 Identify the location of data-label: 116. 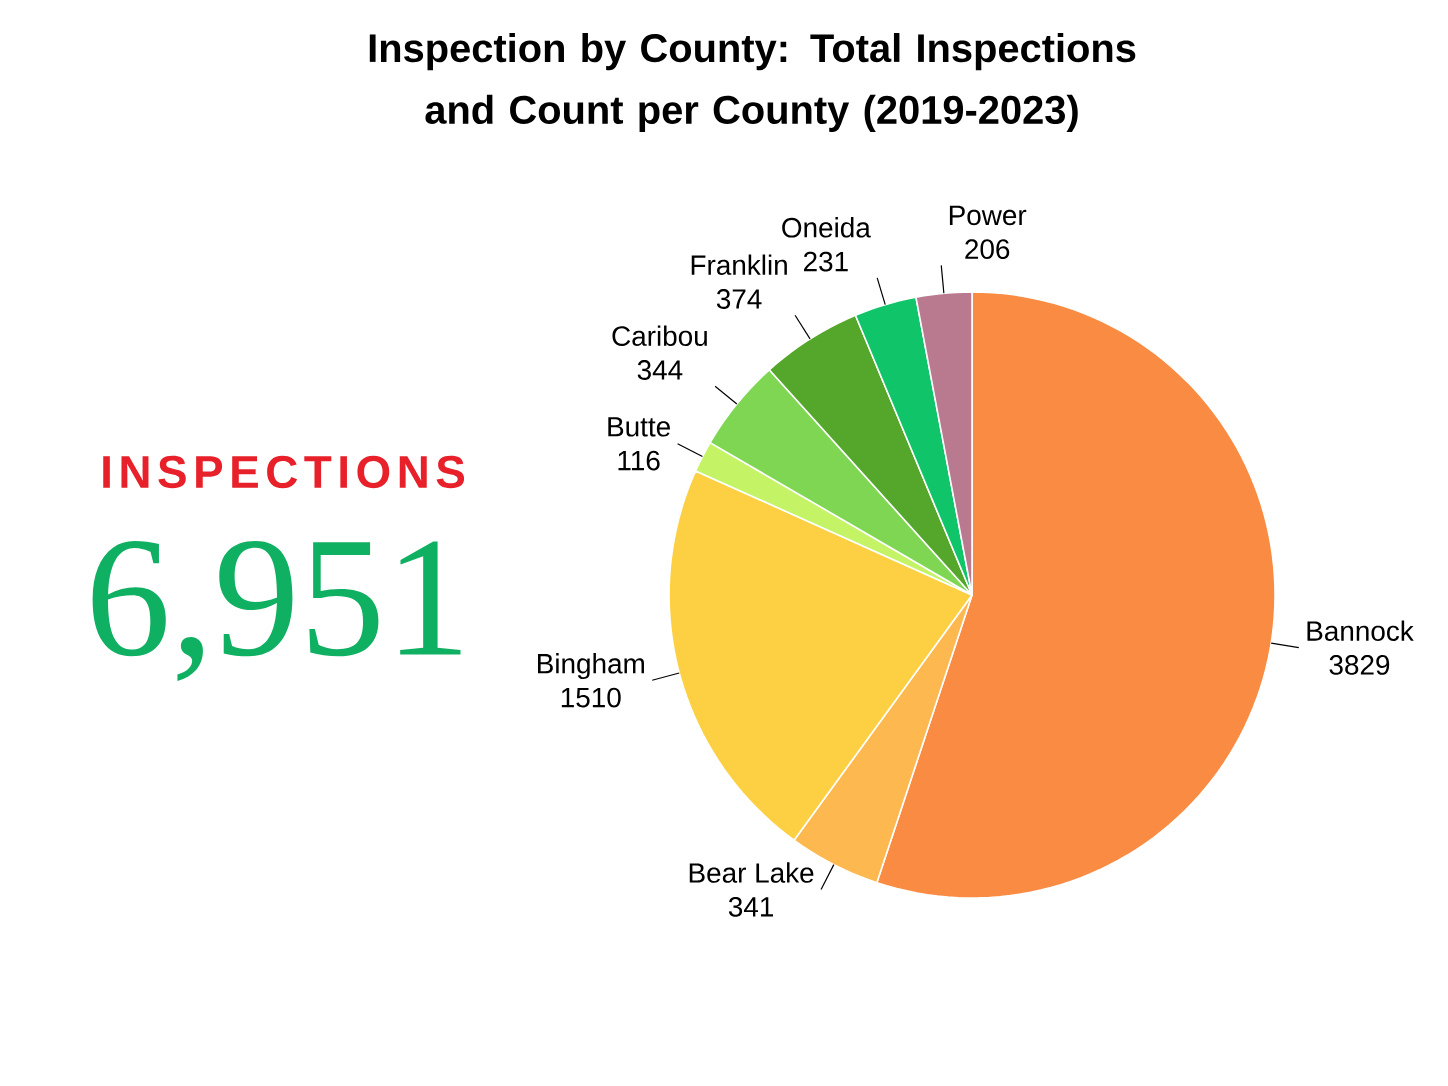
(639, 460).